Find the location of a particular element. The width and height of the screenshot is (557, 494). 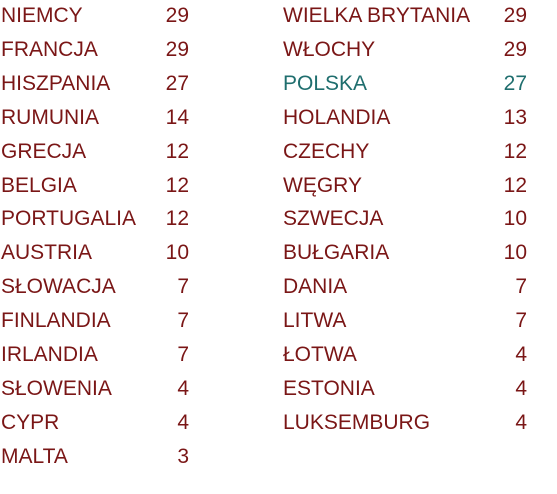

country-votes: 3 is located at coordinates (183, 456).